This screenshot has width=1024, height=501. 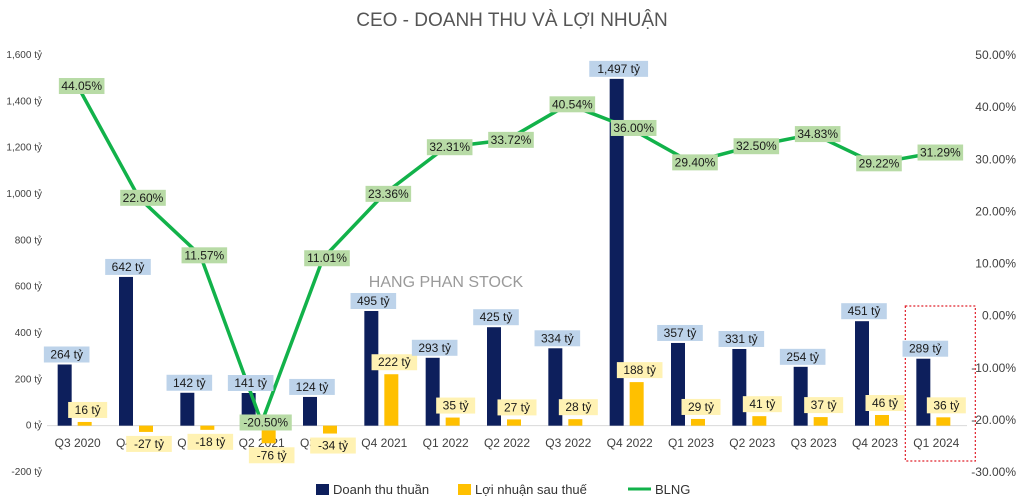 I want to click on margin-label: 34.83%, so click(x=817, y=134).